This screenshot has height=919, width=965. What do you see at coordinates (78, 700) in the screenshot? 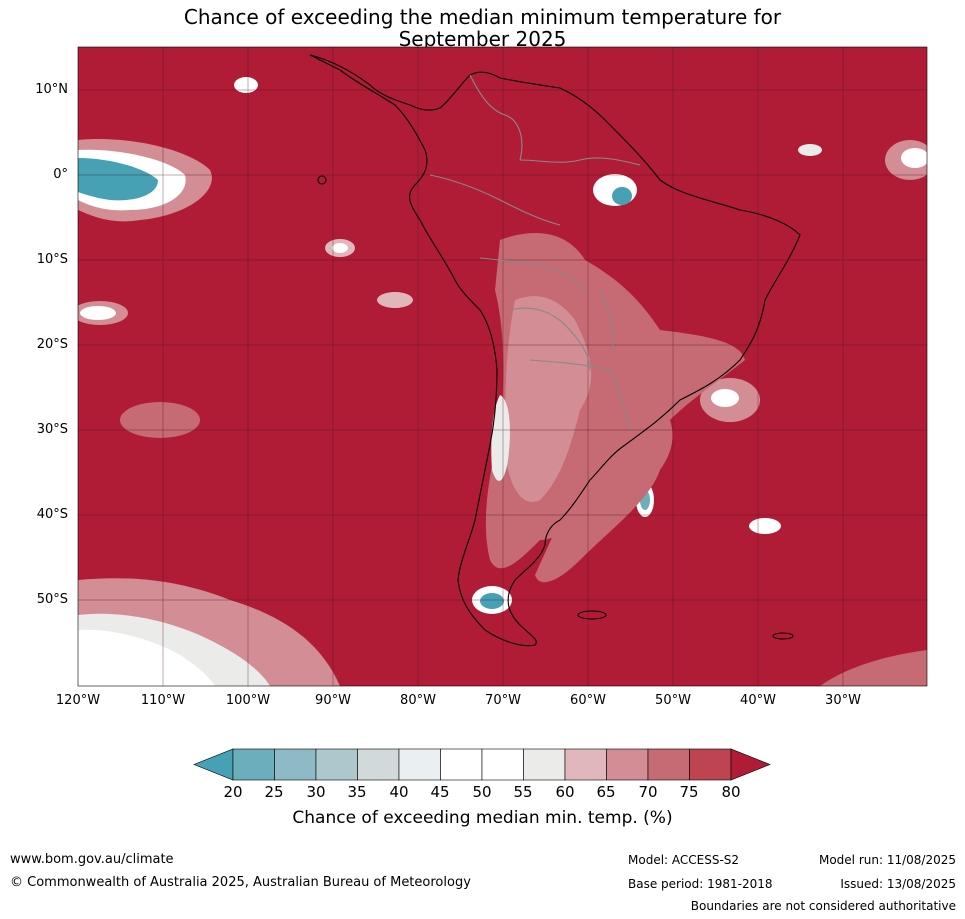
I see `lon-label: 120°W` at bounding box center [78, 700].